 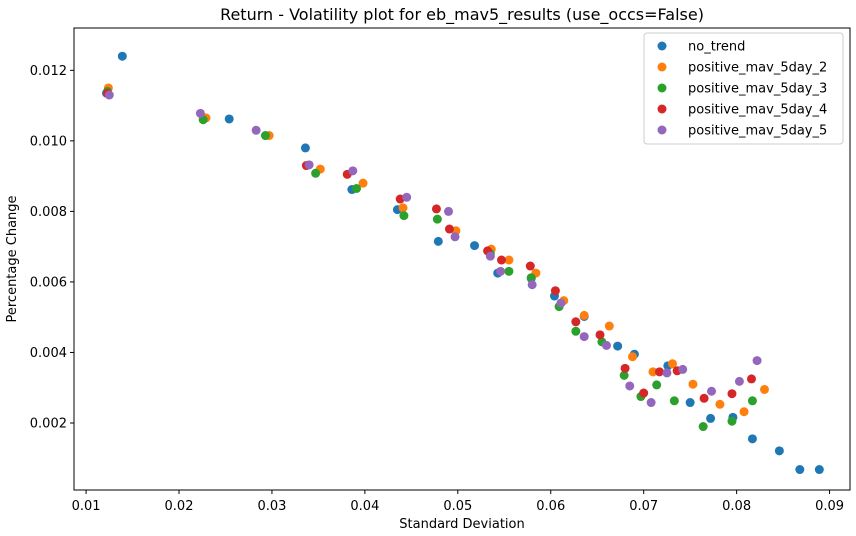 I want to click on x-tick-label: 0.01, so click(x=86, y=506).